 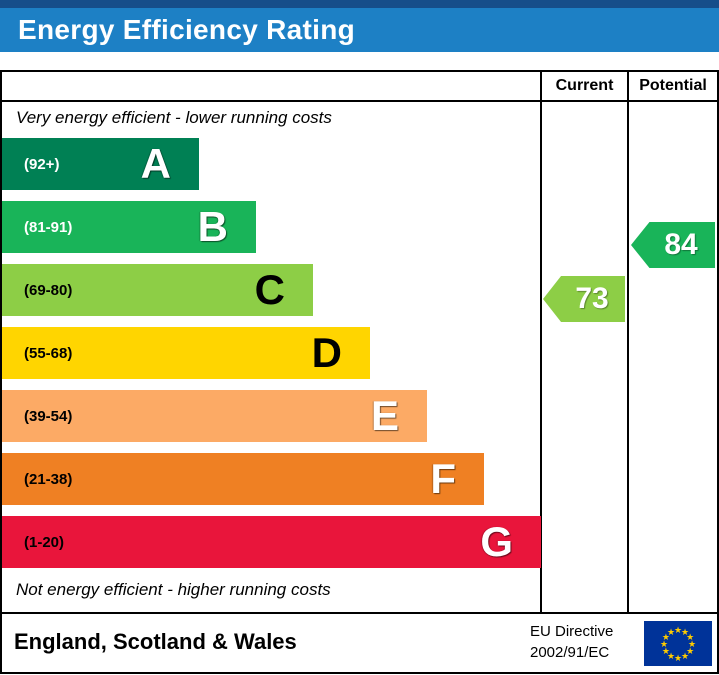 I want to click on band-g-letter: G, so click(x=496, y=541).